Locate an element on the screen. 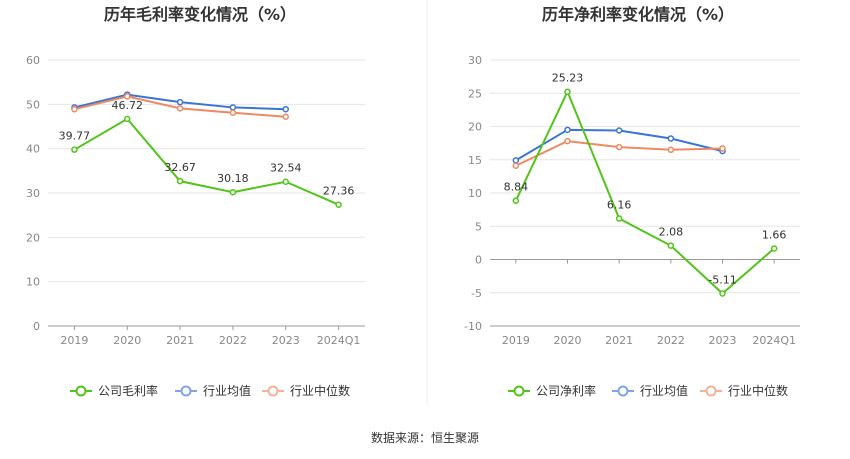 The image size is (850, 459). data-label: 32.67 is located at coordinates (180, 167).